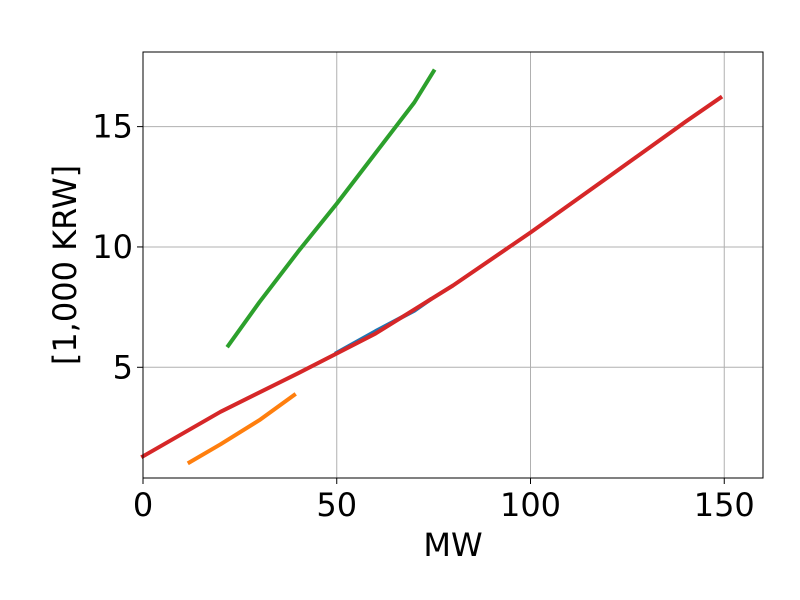  Describe the element at coordinates (65, 265) in the screenshot. I see `y-axis-label: [1,000 KRW]` at that location.